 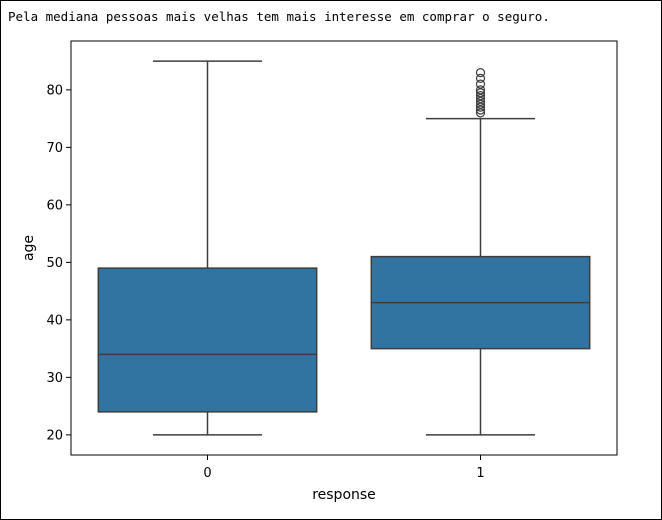 What do you see at coordinates (54, 378) in the screenshot?
I see `y-tick-label-30: 30` at bounding box center [54, 378].